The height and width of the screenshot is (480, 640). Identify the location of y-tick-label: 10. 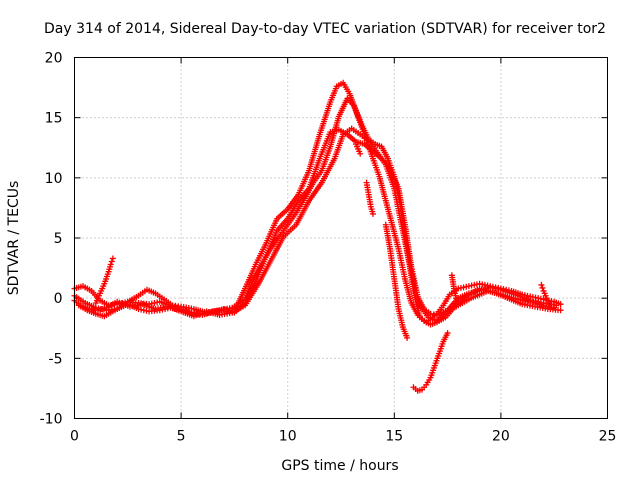
(54, 179).